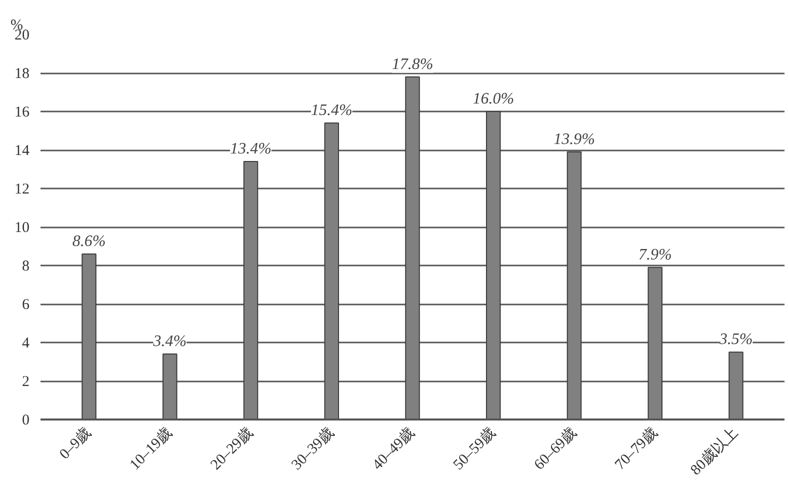  I want to click on data-label: 17.8%, so click(413, 64).